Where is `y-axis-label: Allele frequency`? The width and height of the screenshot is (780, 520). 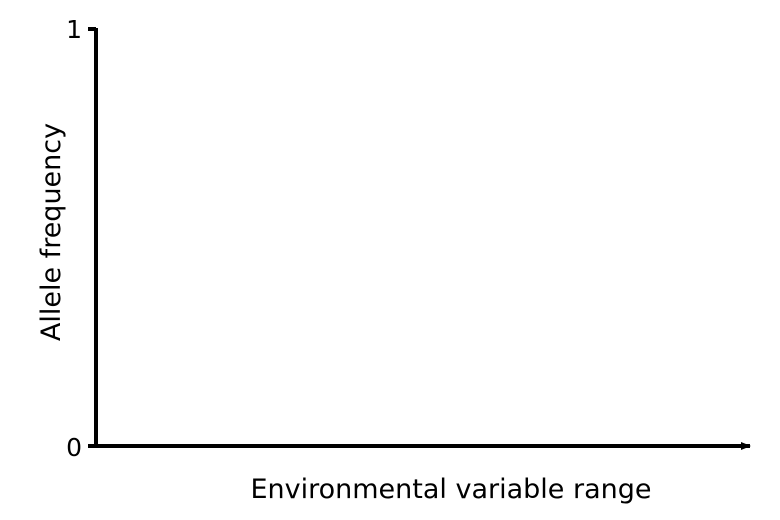
y-axis-label: Allele frequency is located at coordinates (51, 232).